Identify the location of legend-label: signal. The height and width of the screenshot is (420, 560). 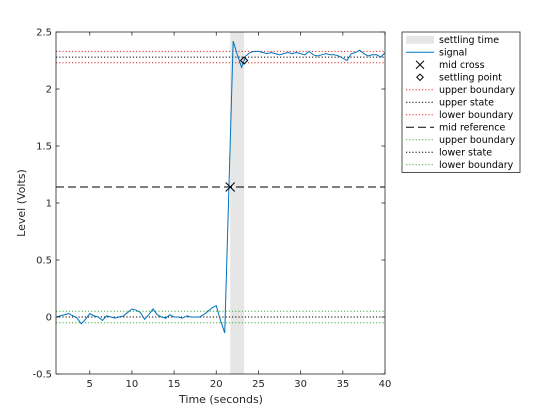
(453, 53).